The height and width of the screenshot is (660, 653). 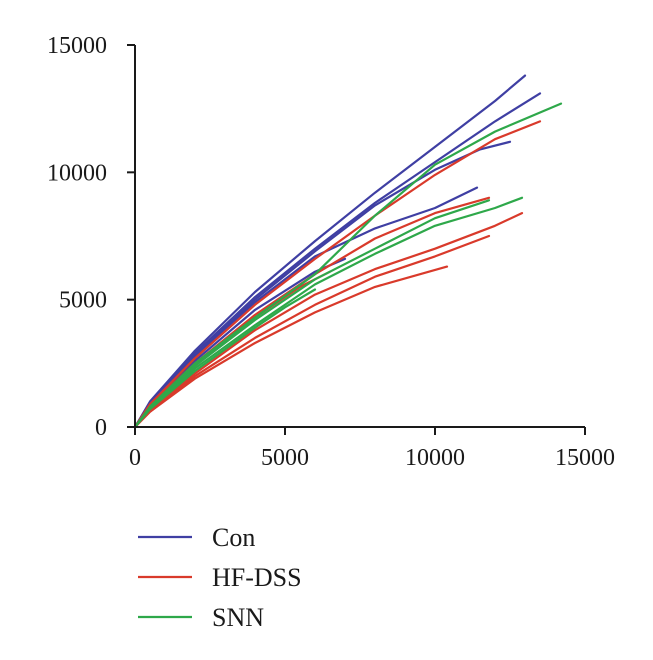 I want to click on y-tick-label: 10000, so click(x=77, y=173).